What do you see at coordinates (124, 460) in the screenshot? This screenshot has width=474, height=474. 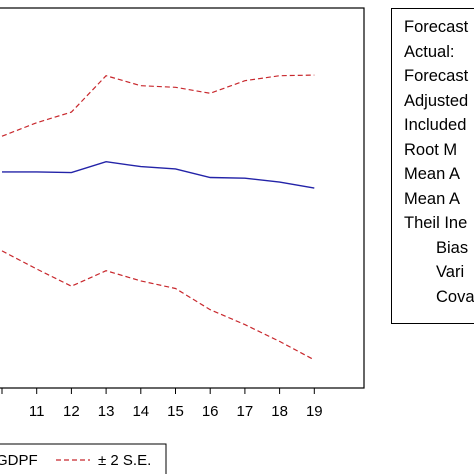 I see `legend-label-se: ± 2 S.E.` at bounding box center [124, 460].